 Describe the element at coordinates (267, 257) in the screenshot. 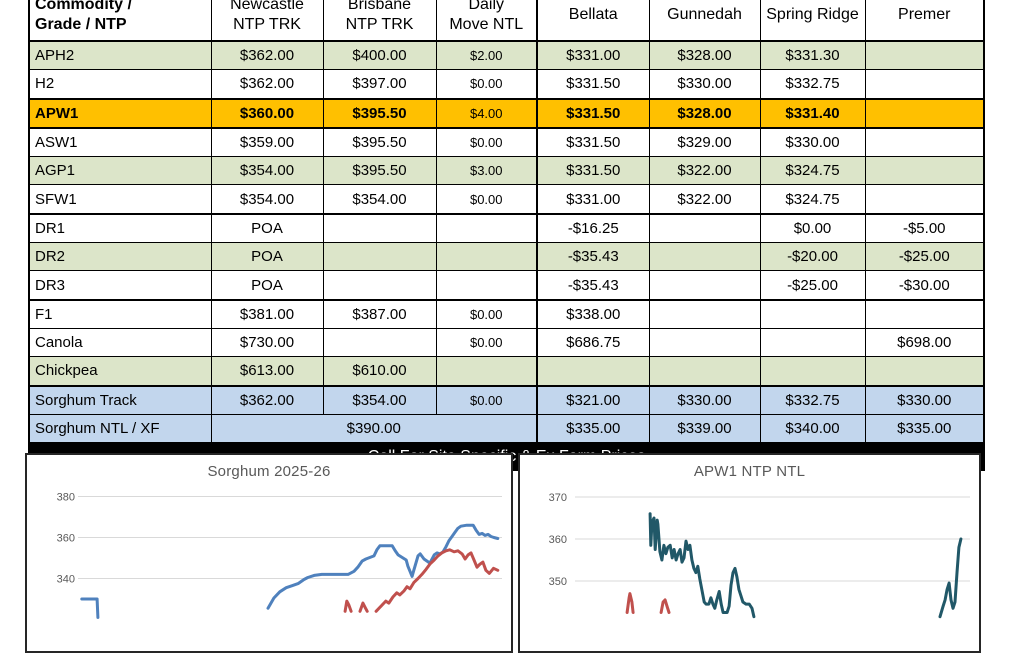

I see `price-cell: POA` at that location.